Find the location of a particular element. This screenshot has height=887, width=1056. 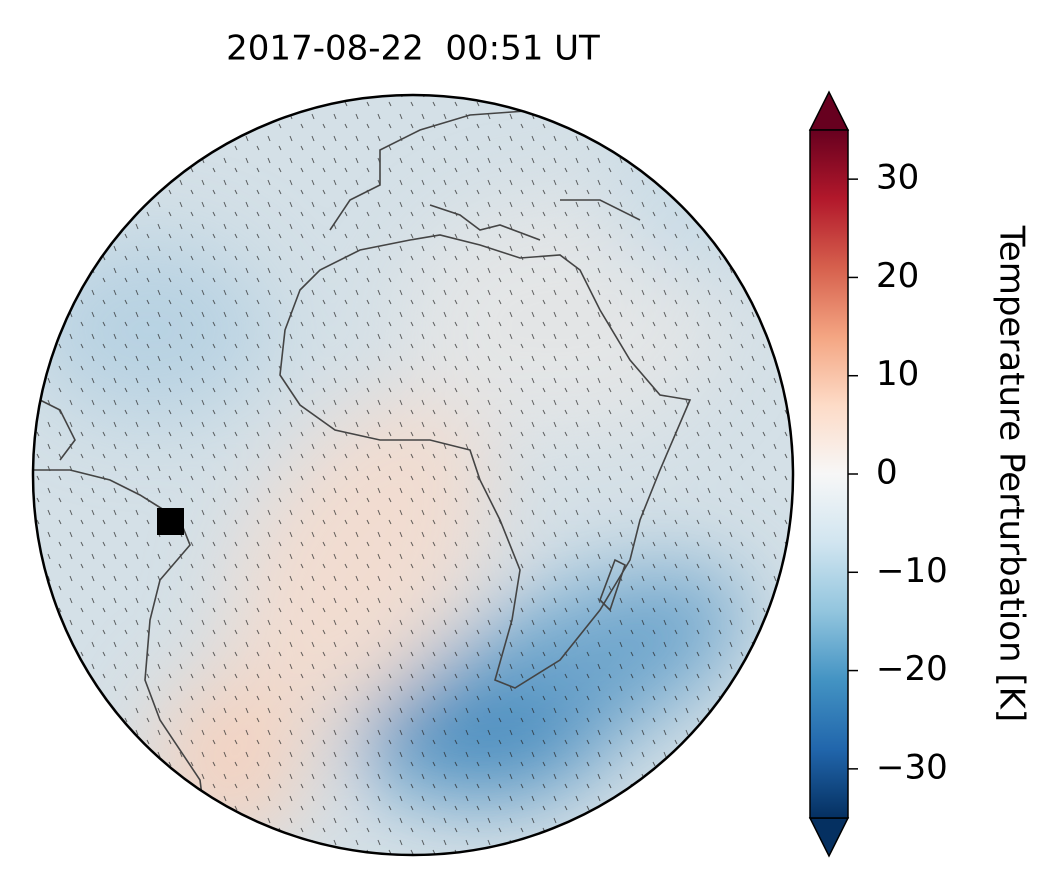

location-marker is located at coordinates (170, 521).